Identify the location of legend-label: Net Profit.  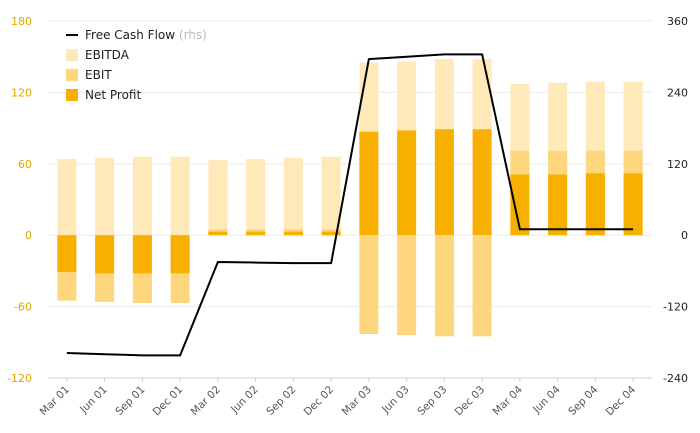
(113, 95).